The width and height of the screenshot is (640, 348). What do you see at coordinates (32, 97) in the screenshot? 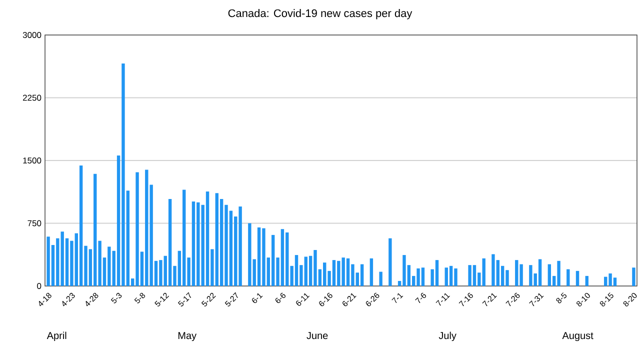
I see `y-tick-label: 2250` at bounding box center [32, 97].